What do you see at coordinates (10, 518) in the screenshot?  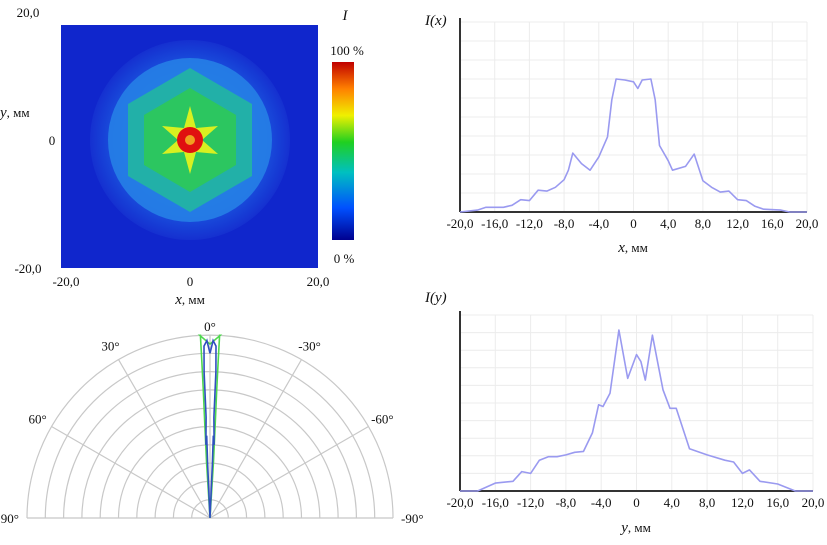 I see `polar-angle-label: 90°` at bounding box center [10, 518].